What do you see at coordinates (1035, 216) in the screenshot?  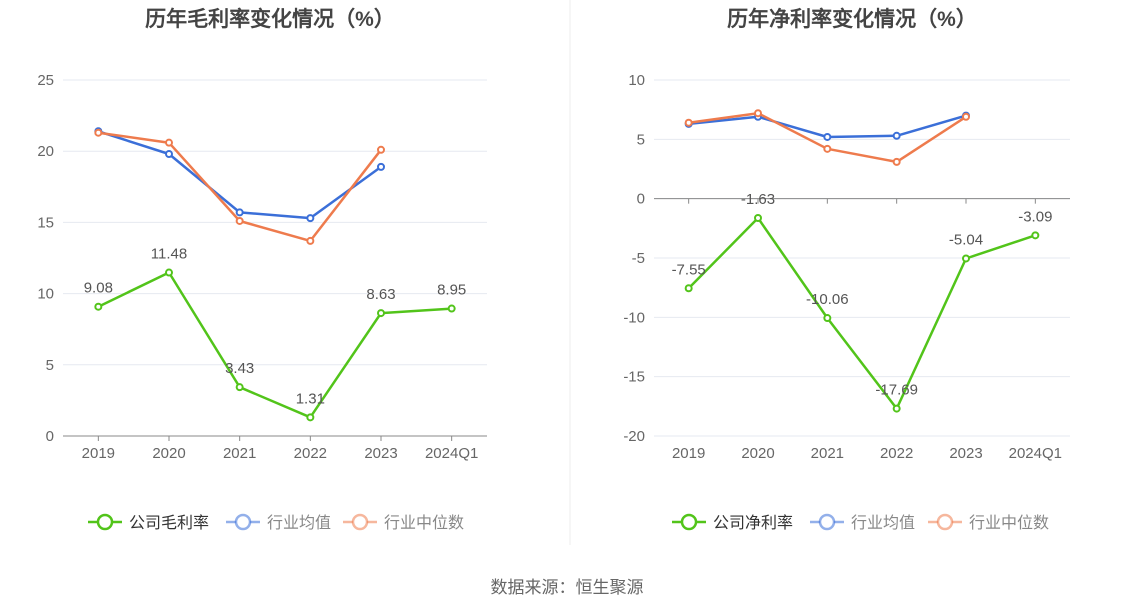 I see `data-label: -3.09` at bounding box center [1035, 216].